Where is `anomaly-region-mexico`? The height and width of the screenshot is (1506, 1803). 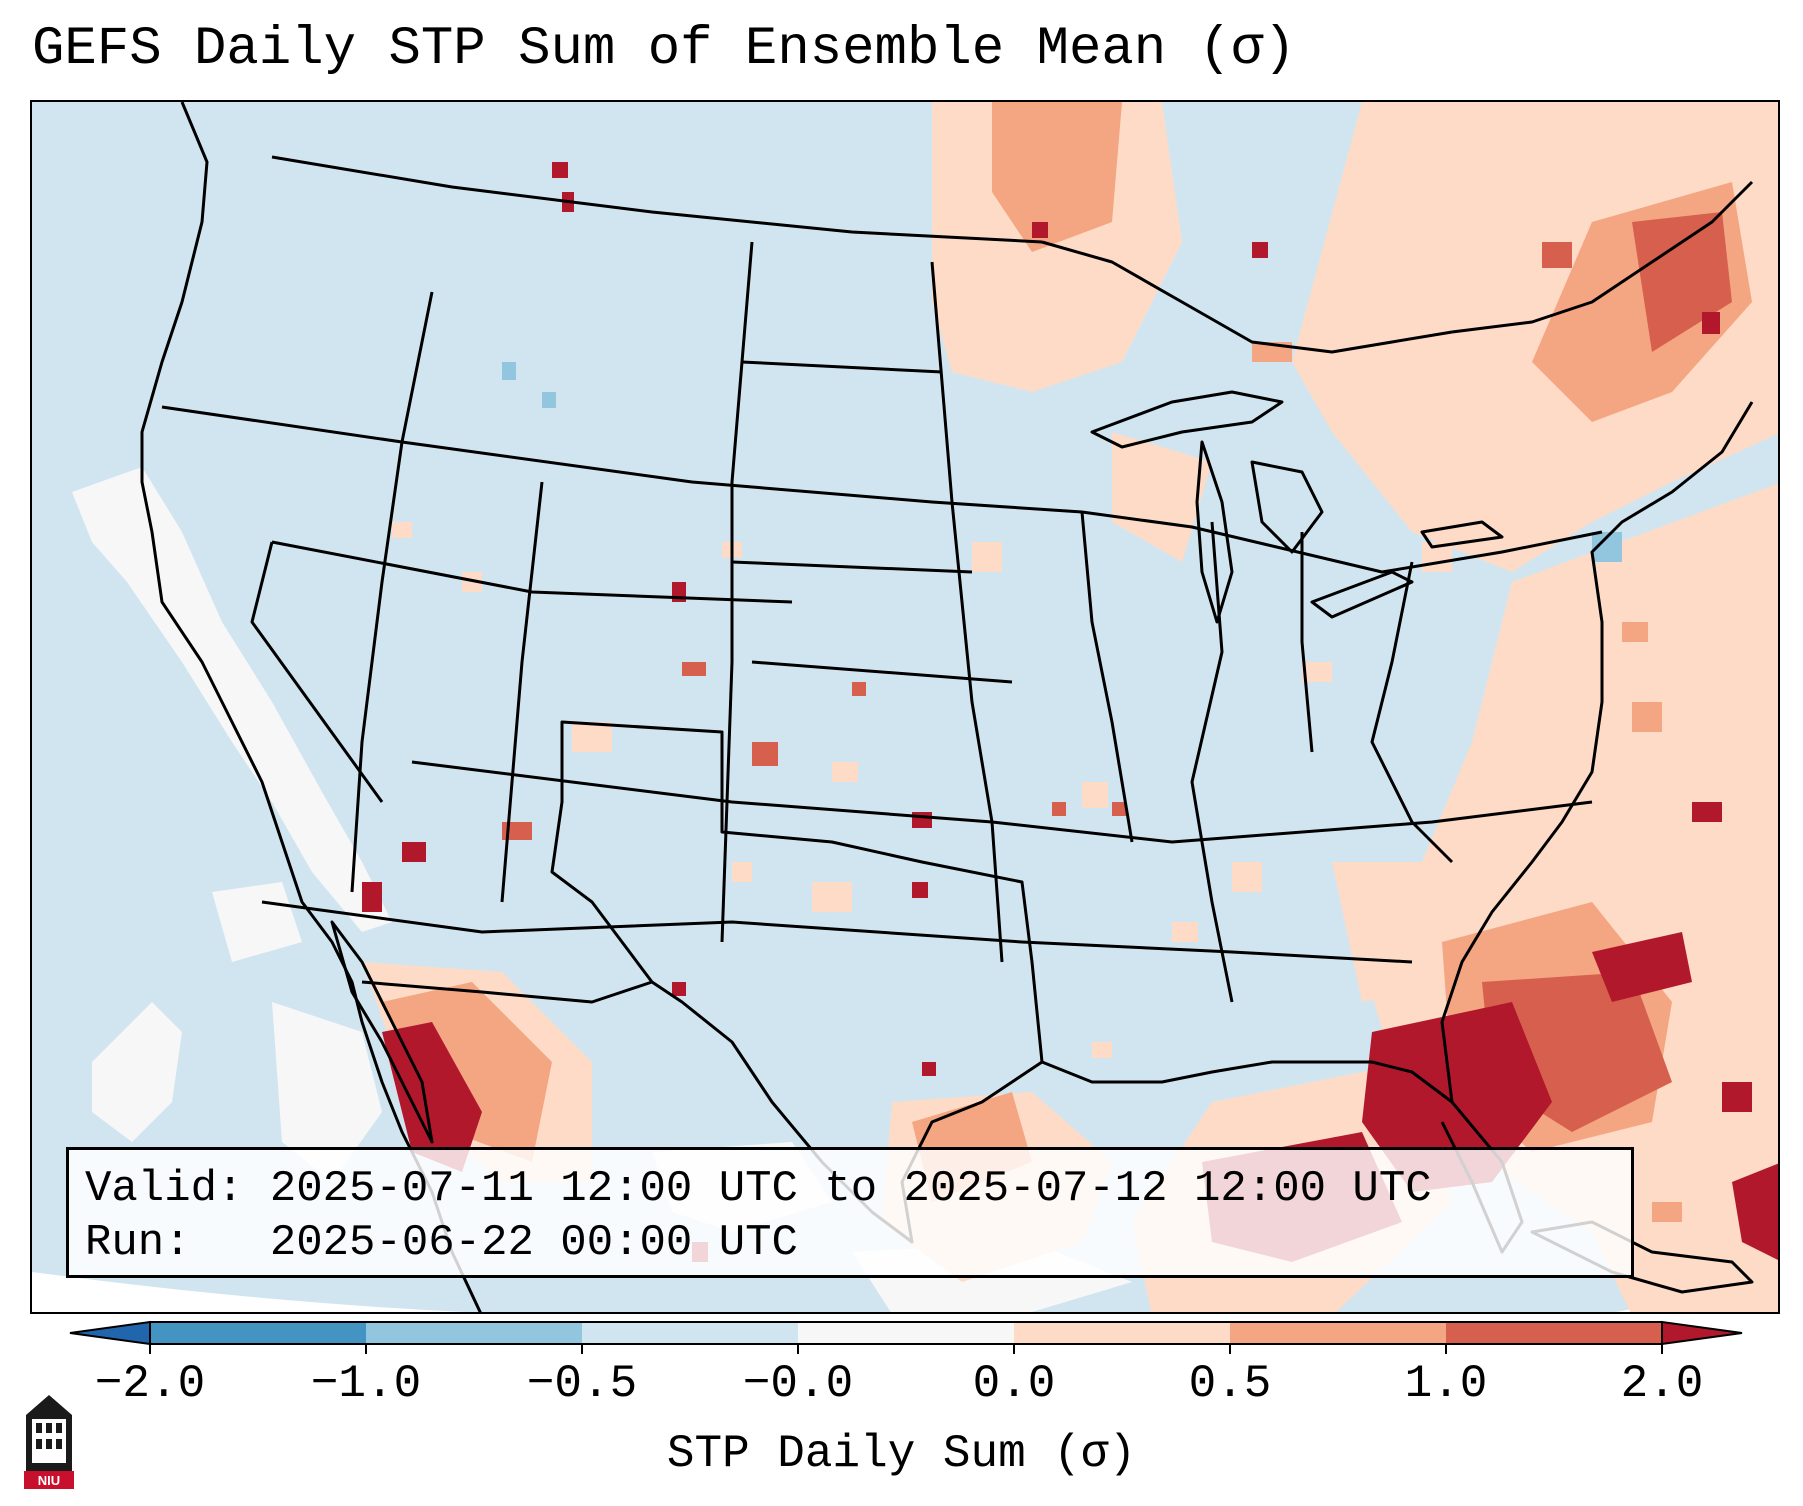
anomaly-region-mexico is located at coordinates (432, 1097).